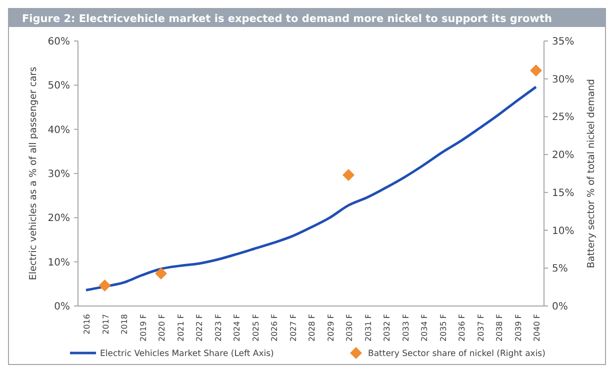  I want to click on y-tick-label: 40%, so click(59, 130).